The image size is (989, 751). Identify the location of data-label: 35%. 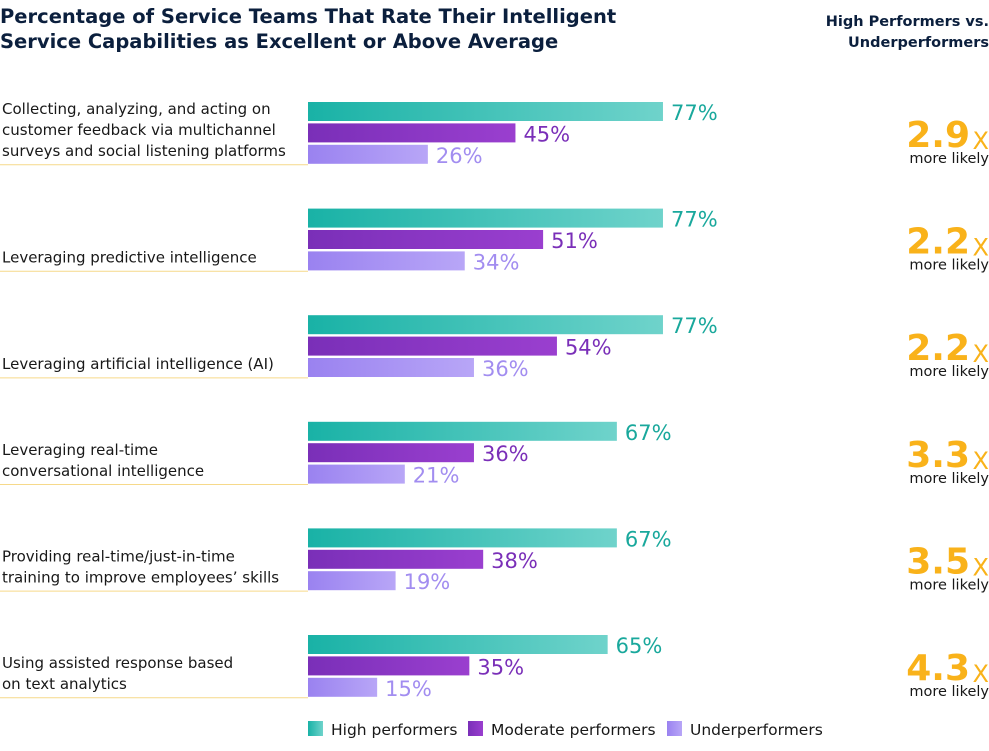
(500, 667).